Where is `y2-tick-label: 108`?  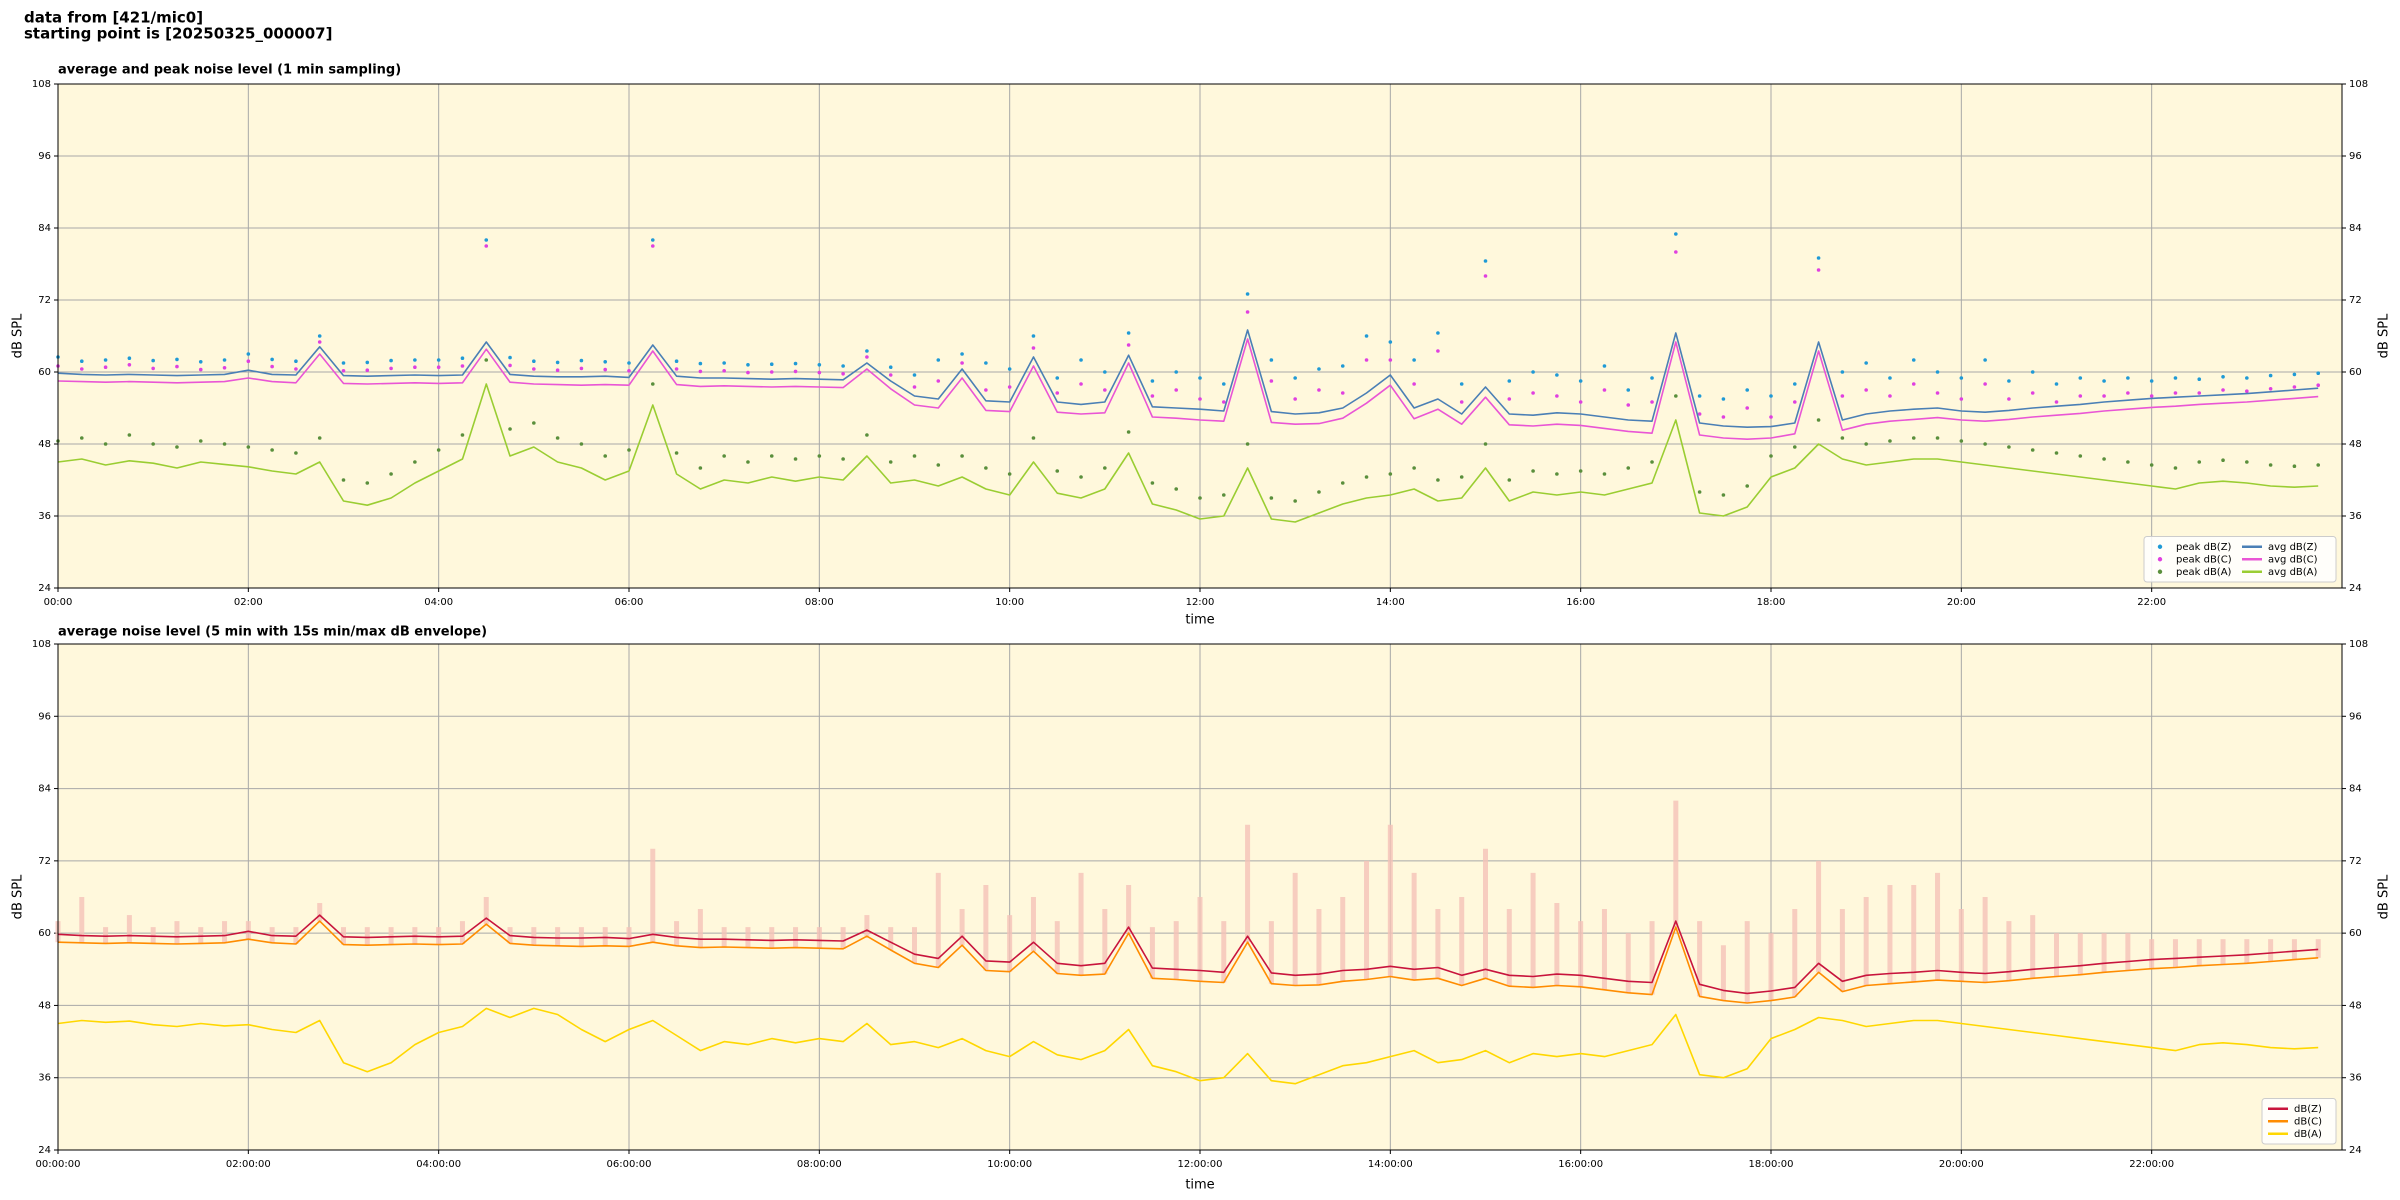
y2-tick-label: 108 is located at coordinates (2358, 644).